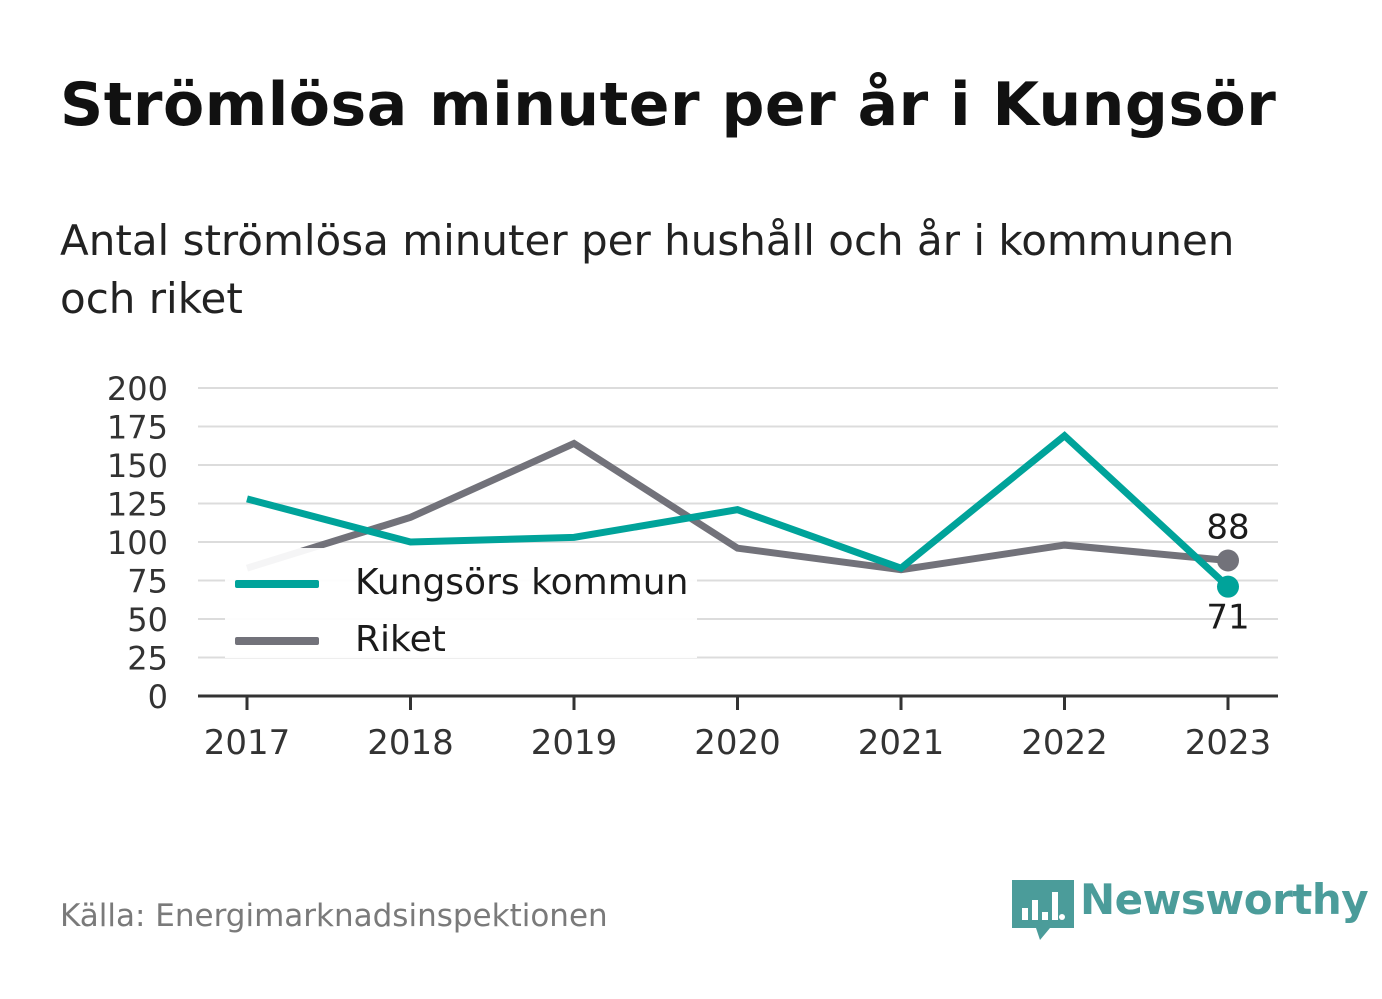 The image size is (1382, 999). What do you see at coordinates (522, 582) in the screenshot?
I see `legend-label-kungsor: Kungsörs kommun` at bounding box center [522, 582].